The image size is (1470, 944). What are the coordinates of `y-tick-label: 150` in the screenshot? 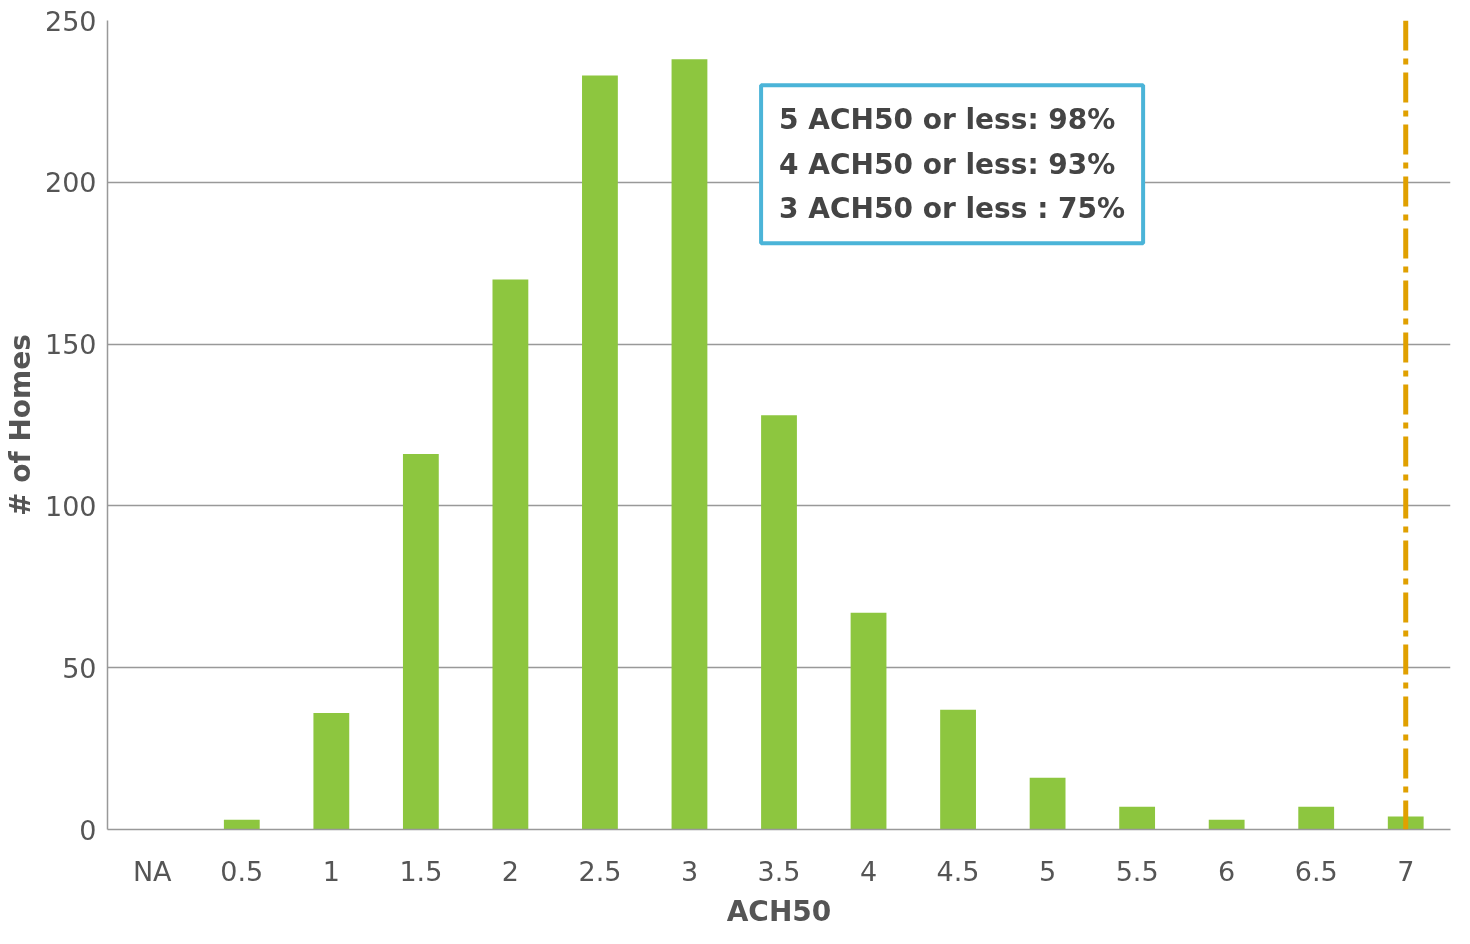 It's located at (70, 345).